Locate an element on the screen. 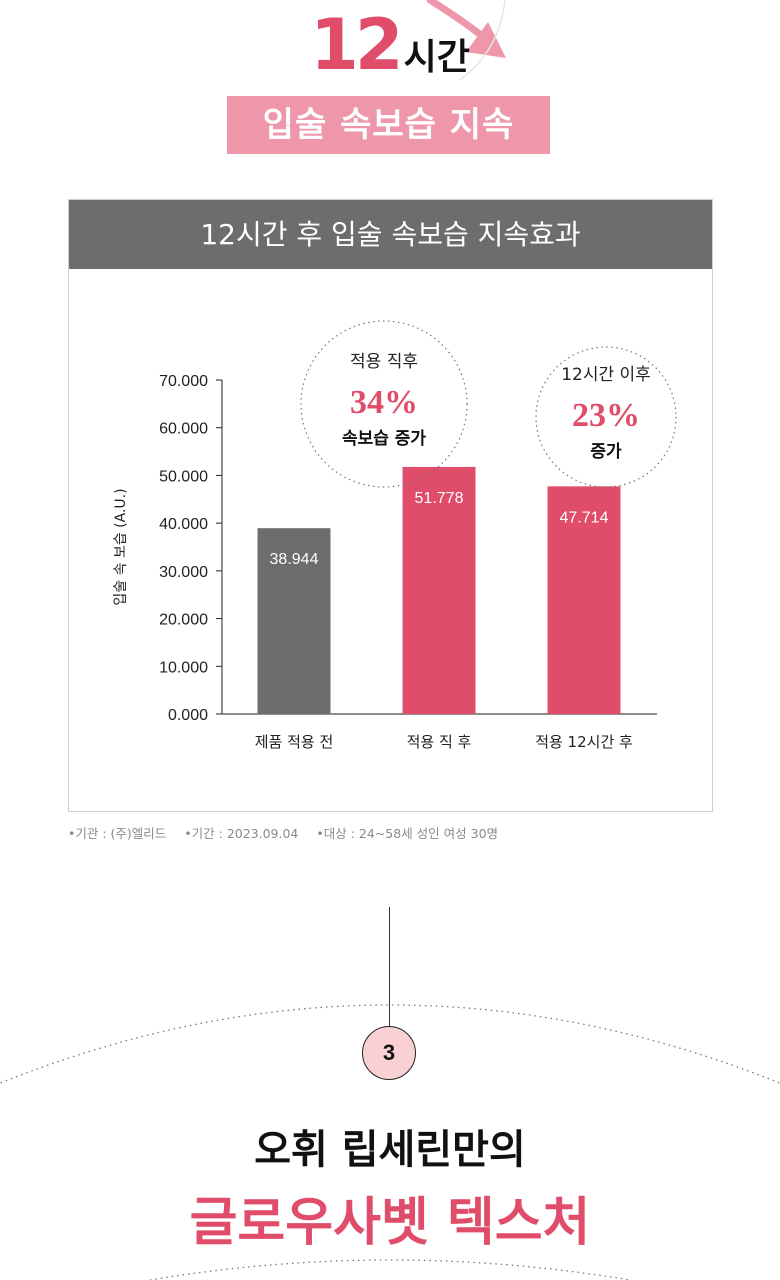  footnote-institution: •기관 : (주)엘리드 is located at coordinates (117, 833).